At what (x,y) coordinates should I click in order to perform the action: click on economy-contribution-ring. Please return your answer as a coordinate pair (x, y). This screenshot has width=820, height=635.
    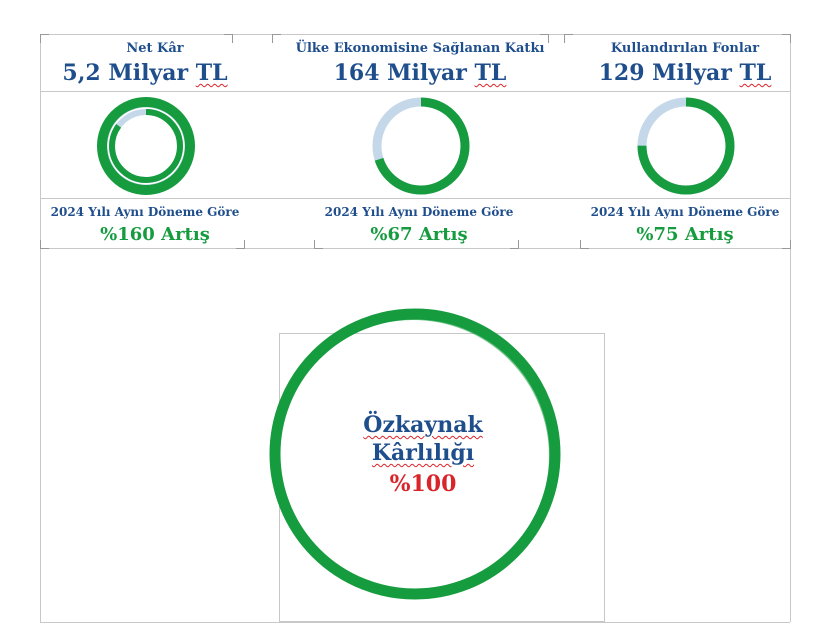
    Looking at the image, I should click on (421, 146).